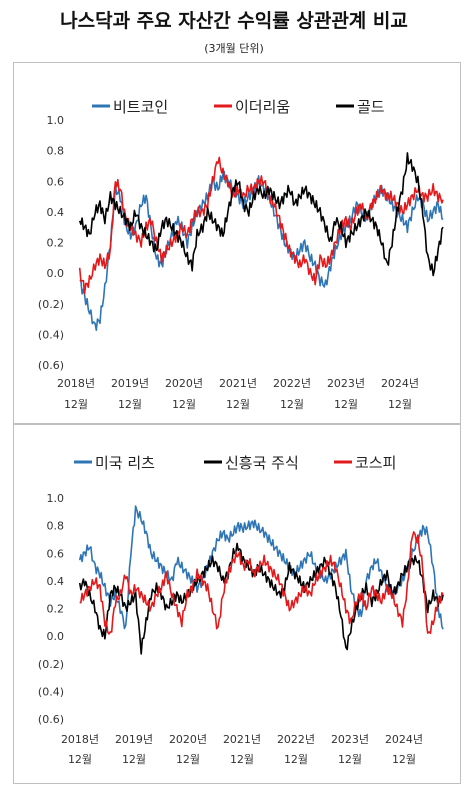  I want to click on legend-label: 골드, so click(371, 107).